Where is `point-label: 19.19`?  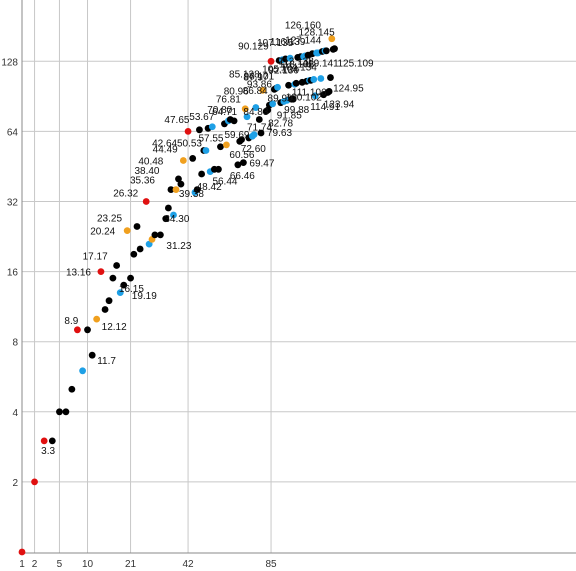 point-label: 19.19 is located at coordinates (144, 296).